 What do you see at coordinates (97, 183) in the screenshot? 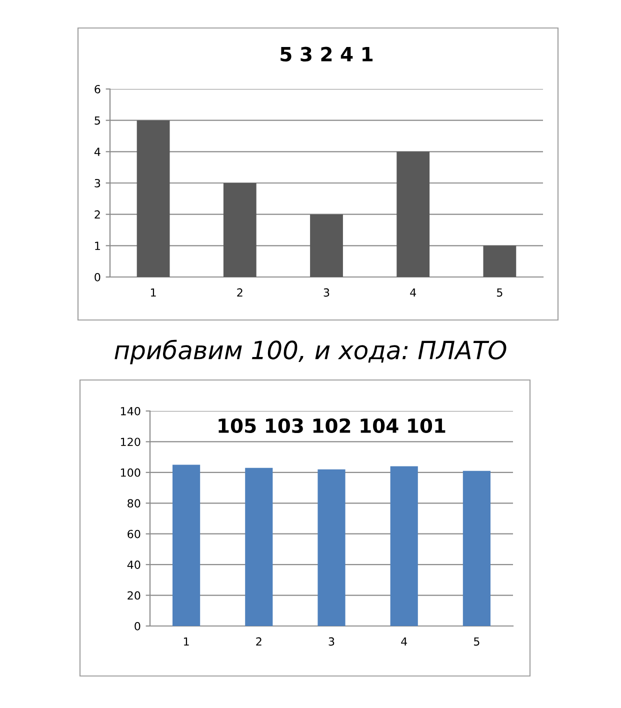
I see `y-tick-label: 3` at bounding box center [97, 183].